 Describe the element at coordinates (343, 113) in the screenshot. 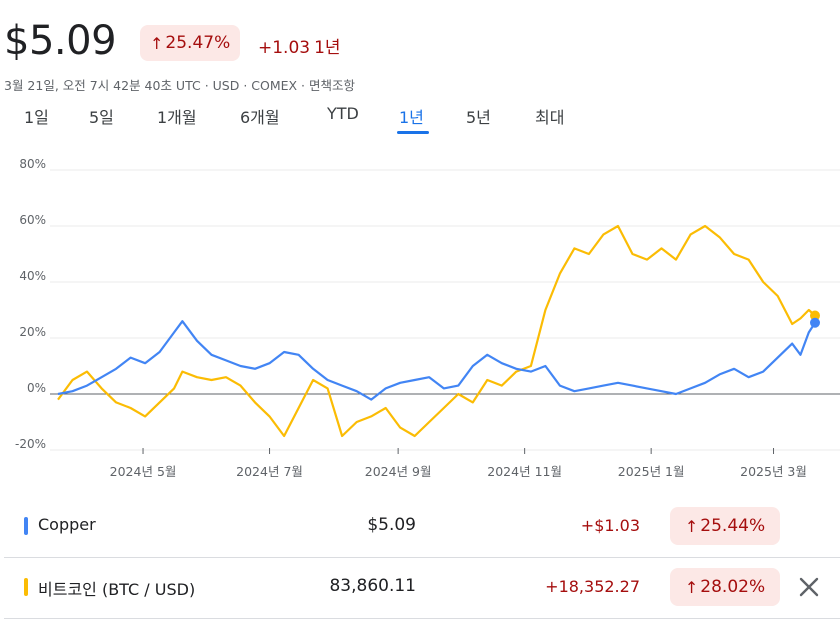

I see `tab-ytd: YTD` at that location.